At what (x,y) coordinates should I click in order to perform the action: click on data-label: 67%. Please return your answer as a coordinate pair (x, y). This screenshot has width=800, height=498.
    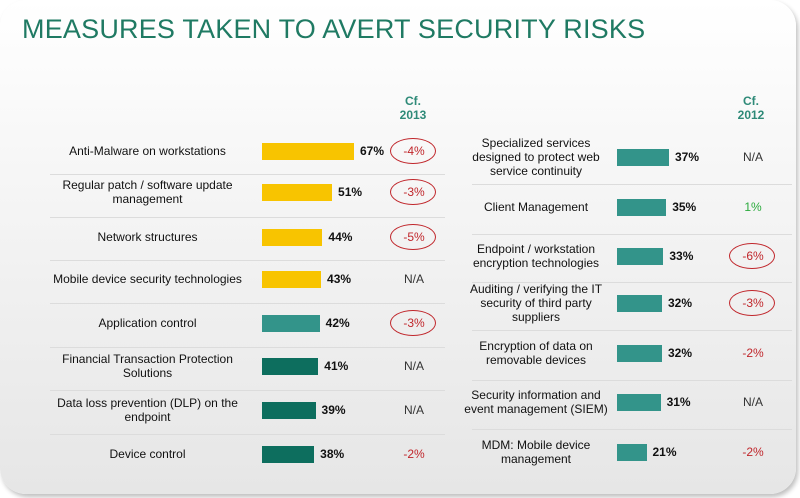
    Looking at the image, I should click on (372, 151).